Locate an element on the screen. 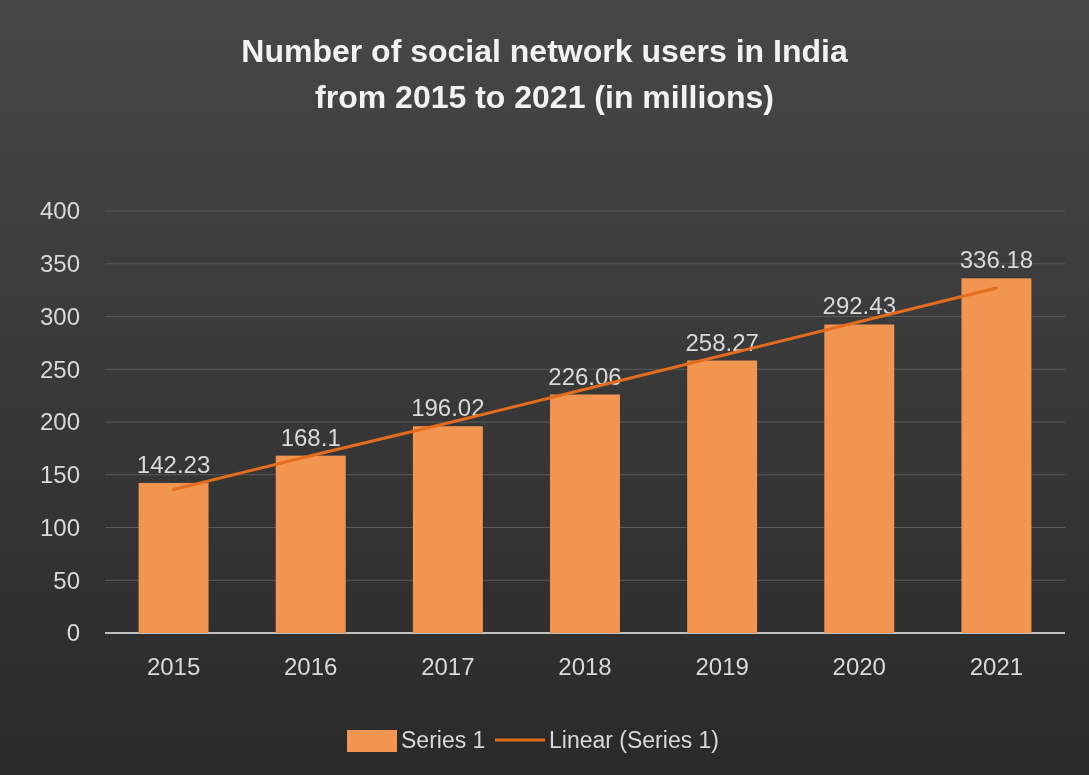 Image resolution: width=1089 pixels, height=775 pixels. data-label: 226.06 is located at coordinates (585, 376).